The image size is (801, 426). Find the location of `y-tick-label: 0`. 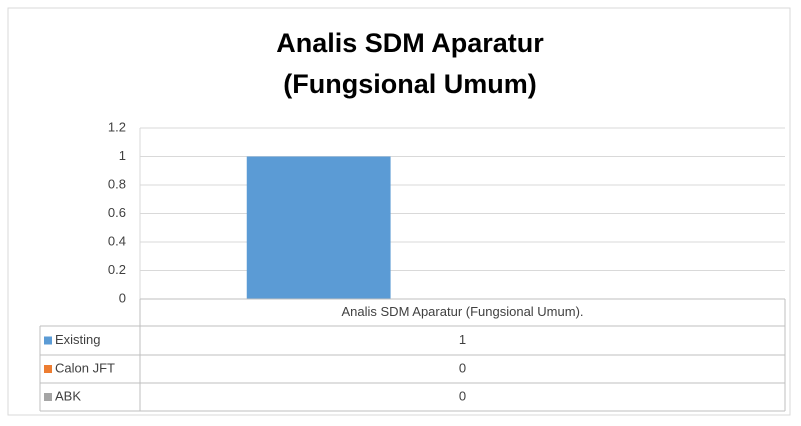

y-tick-label: 0 is located at coordinates (122, 297).